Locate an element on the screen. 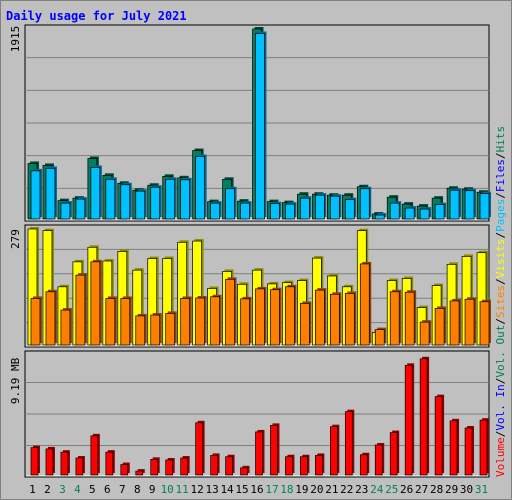 This screenshot has width=512, height=500. chart-title: Daily usage for July 2021 is located at coordinates (96, 16).